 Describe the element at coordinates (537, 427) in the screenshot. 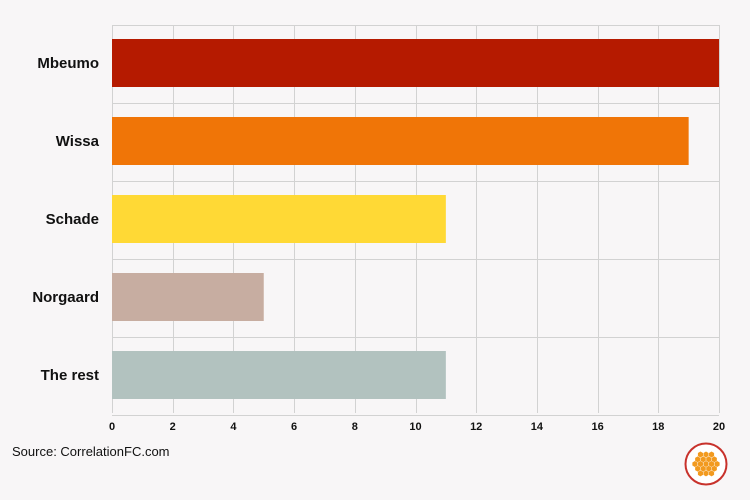

I see `x-tick-label-7: 14` at that location.